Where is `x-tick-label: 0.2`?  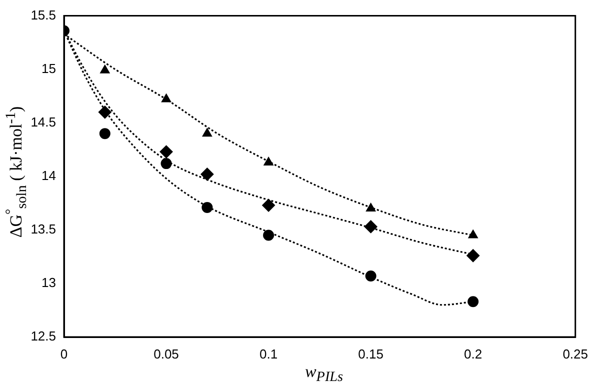 x-tick-label: 0.2 is located at coordinates (473, 354).